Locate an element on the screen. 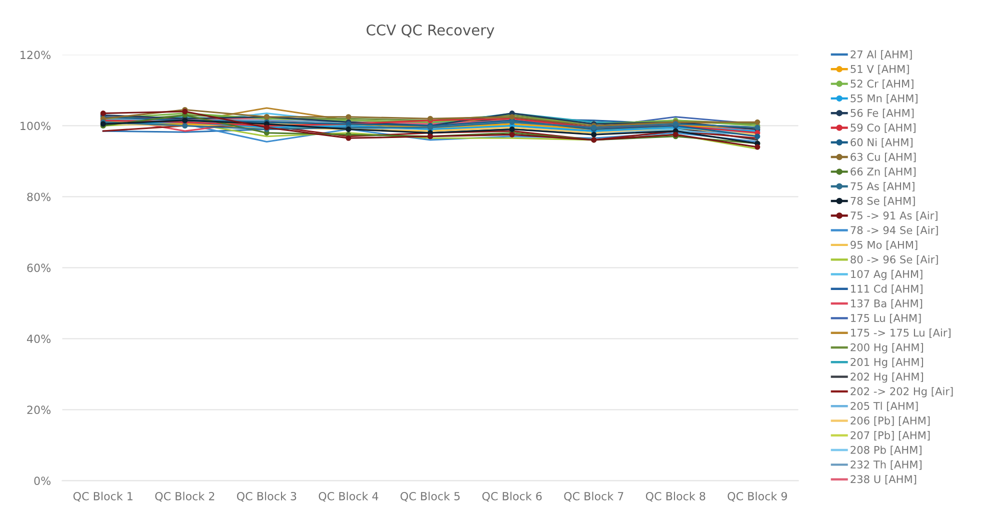  legend-label: 205 Tl [AHM] is located at coordinates (884, 407).